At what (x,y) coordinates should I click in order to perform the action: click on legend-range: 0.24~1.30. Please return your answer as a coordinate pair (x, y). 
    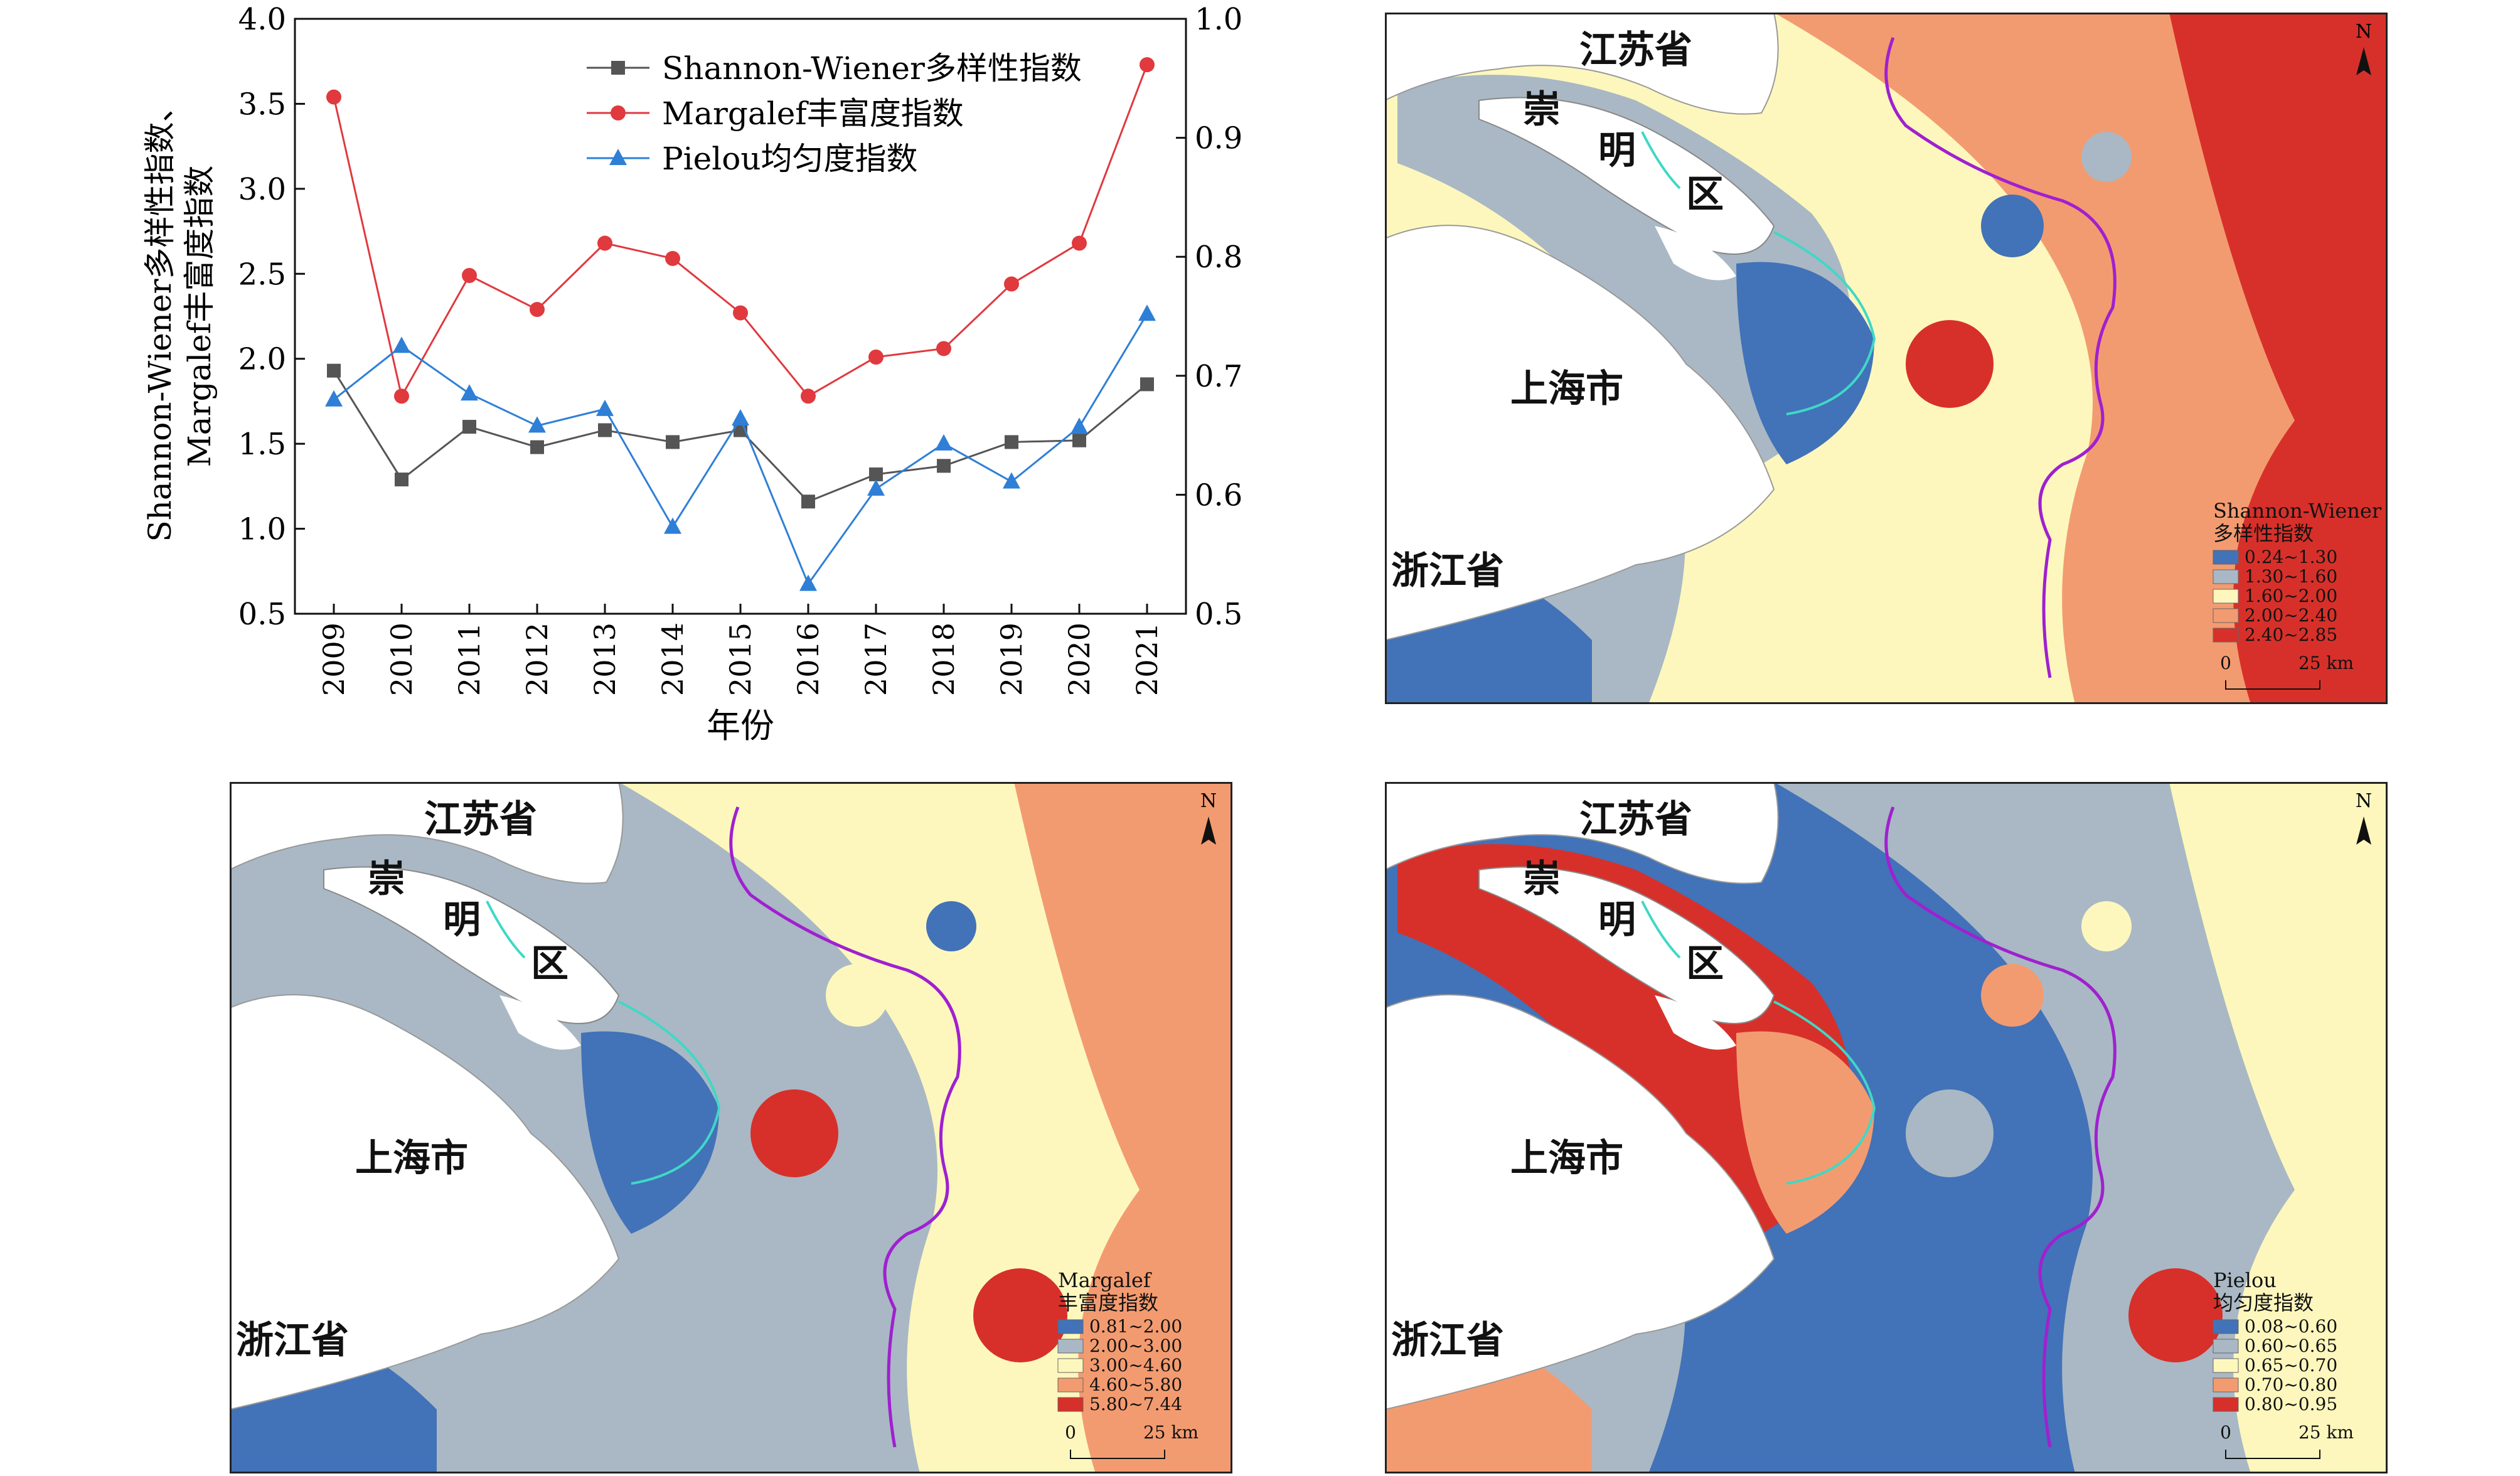
    Looking at the image, I should click on (2291, 557).